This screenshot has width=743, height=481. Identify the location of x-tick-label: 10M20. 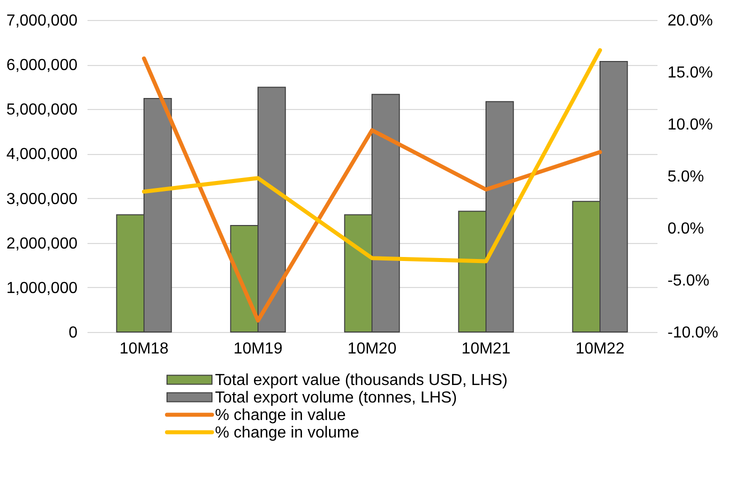
(372, 349).